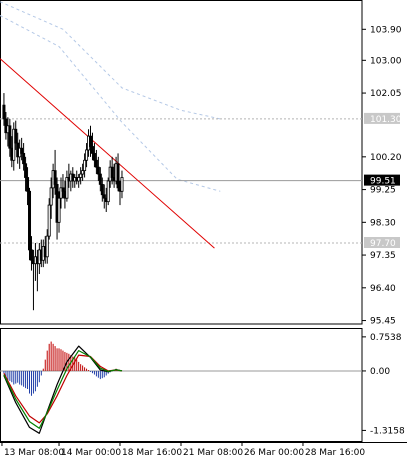 The height and width of the screenshot is (462, 407). What do you see at coordinates (213, 453) in the screenshot?
I see `time-tick-label: 21 Mar 08:00` at bounding box center [213, 453].